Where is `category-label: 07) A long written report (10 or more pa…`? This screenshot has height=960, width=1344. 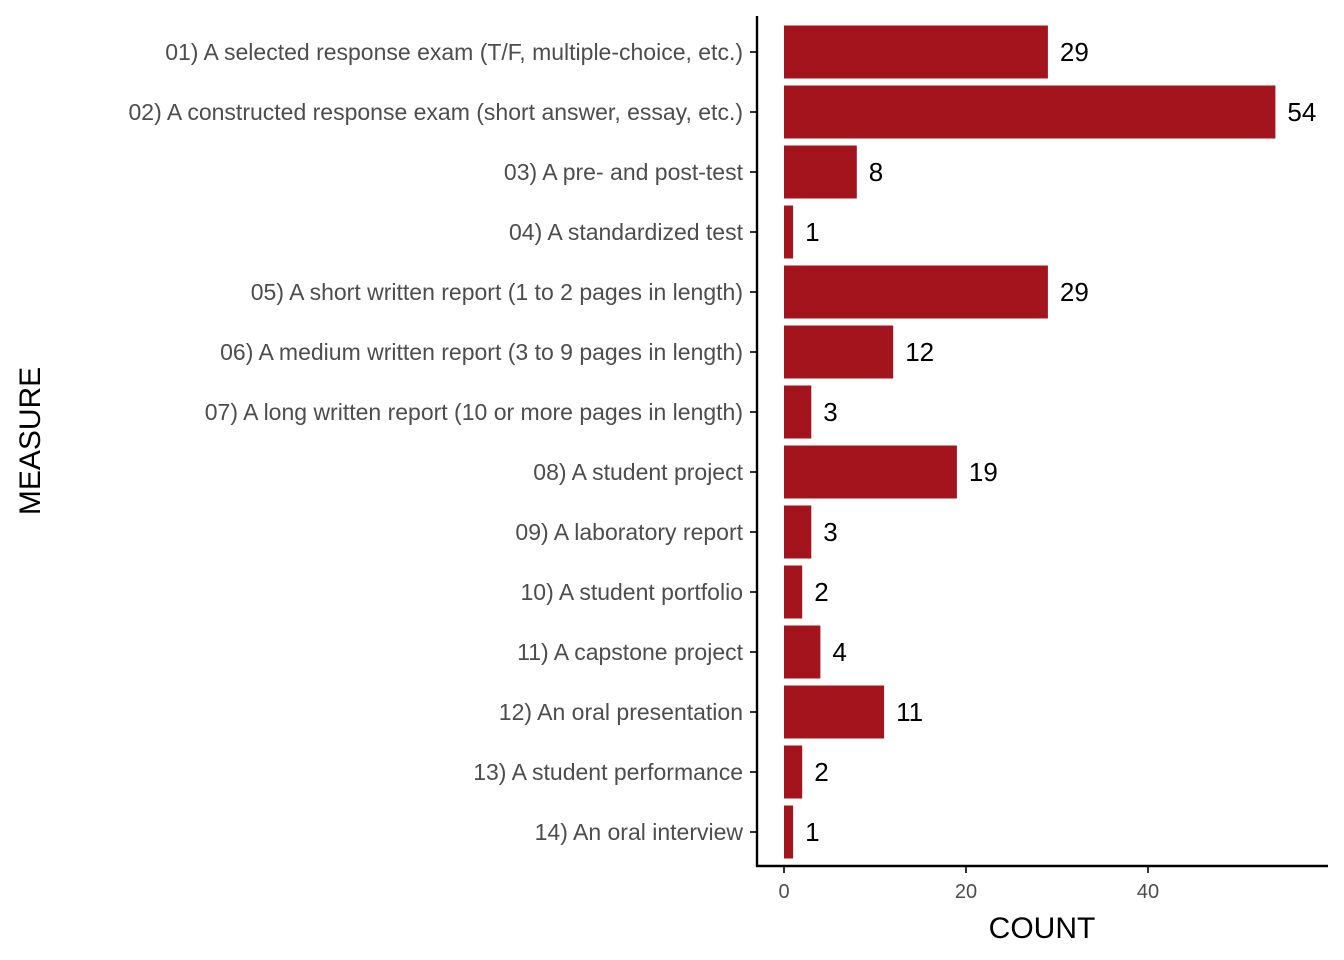
category-label: 07) A long written report (10 or more pa… is located at coordinates (474, 412).